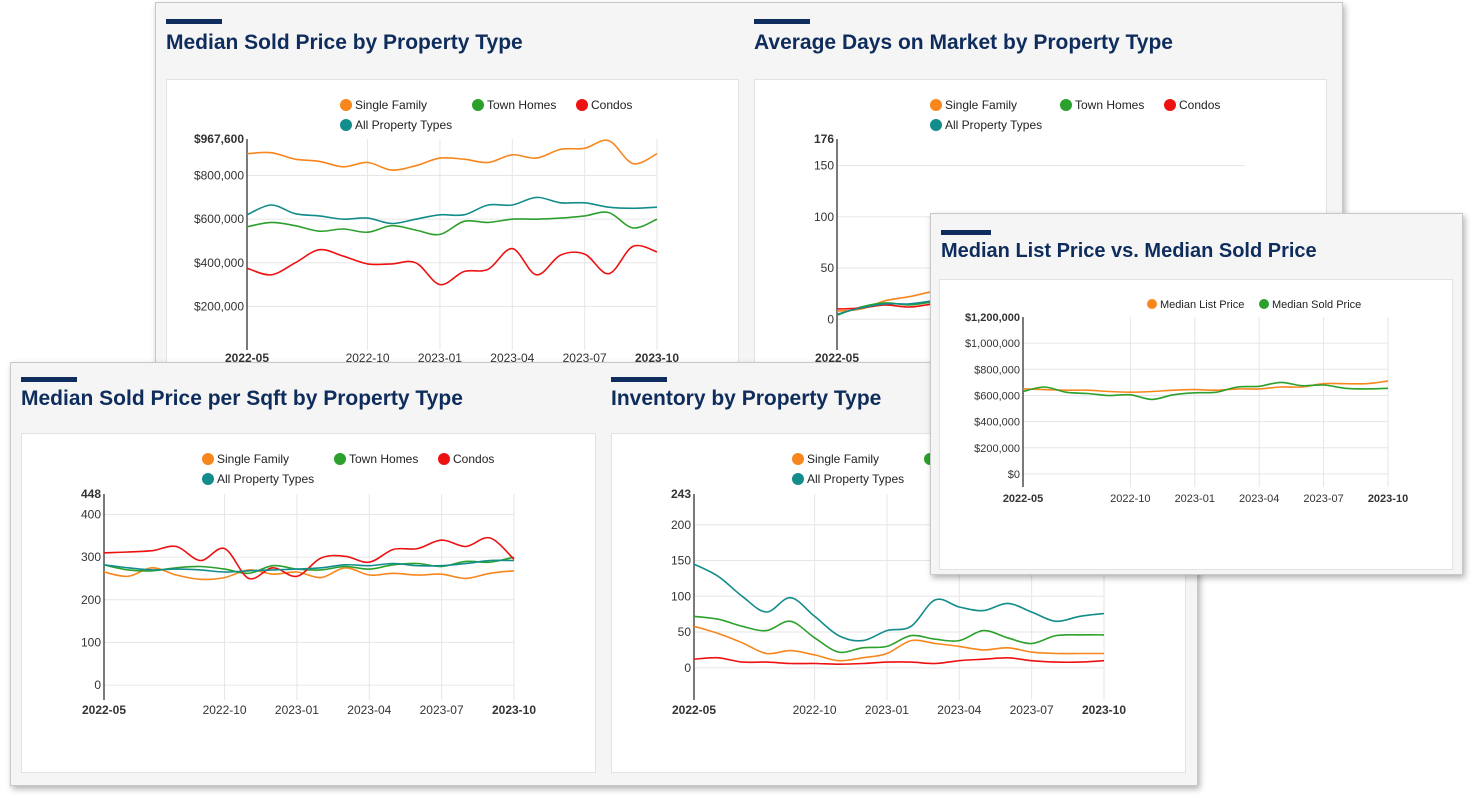  What do you see at coordinates (992, 318) in the screenshot?
I see `y-tick-label: $1,200,000` at bounding box center [992, 318].